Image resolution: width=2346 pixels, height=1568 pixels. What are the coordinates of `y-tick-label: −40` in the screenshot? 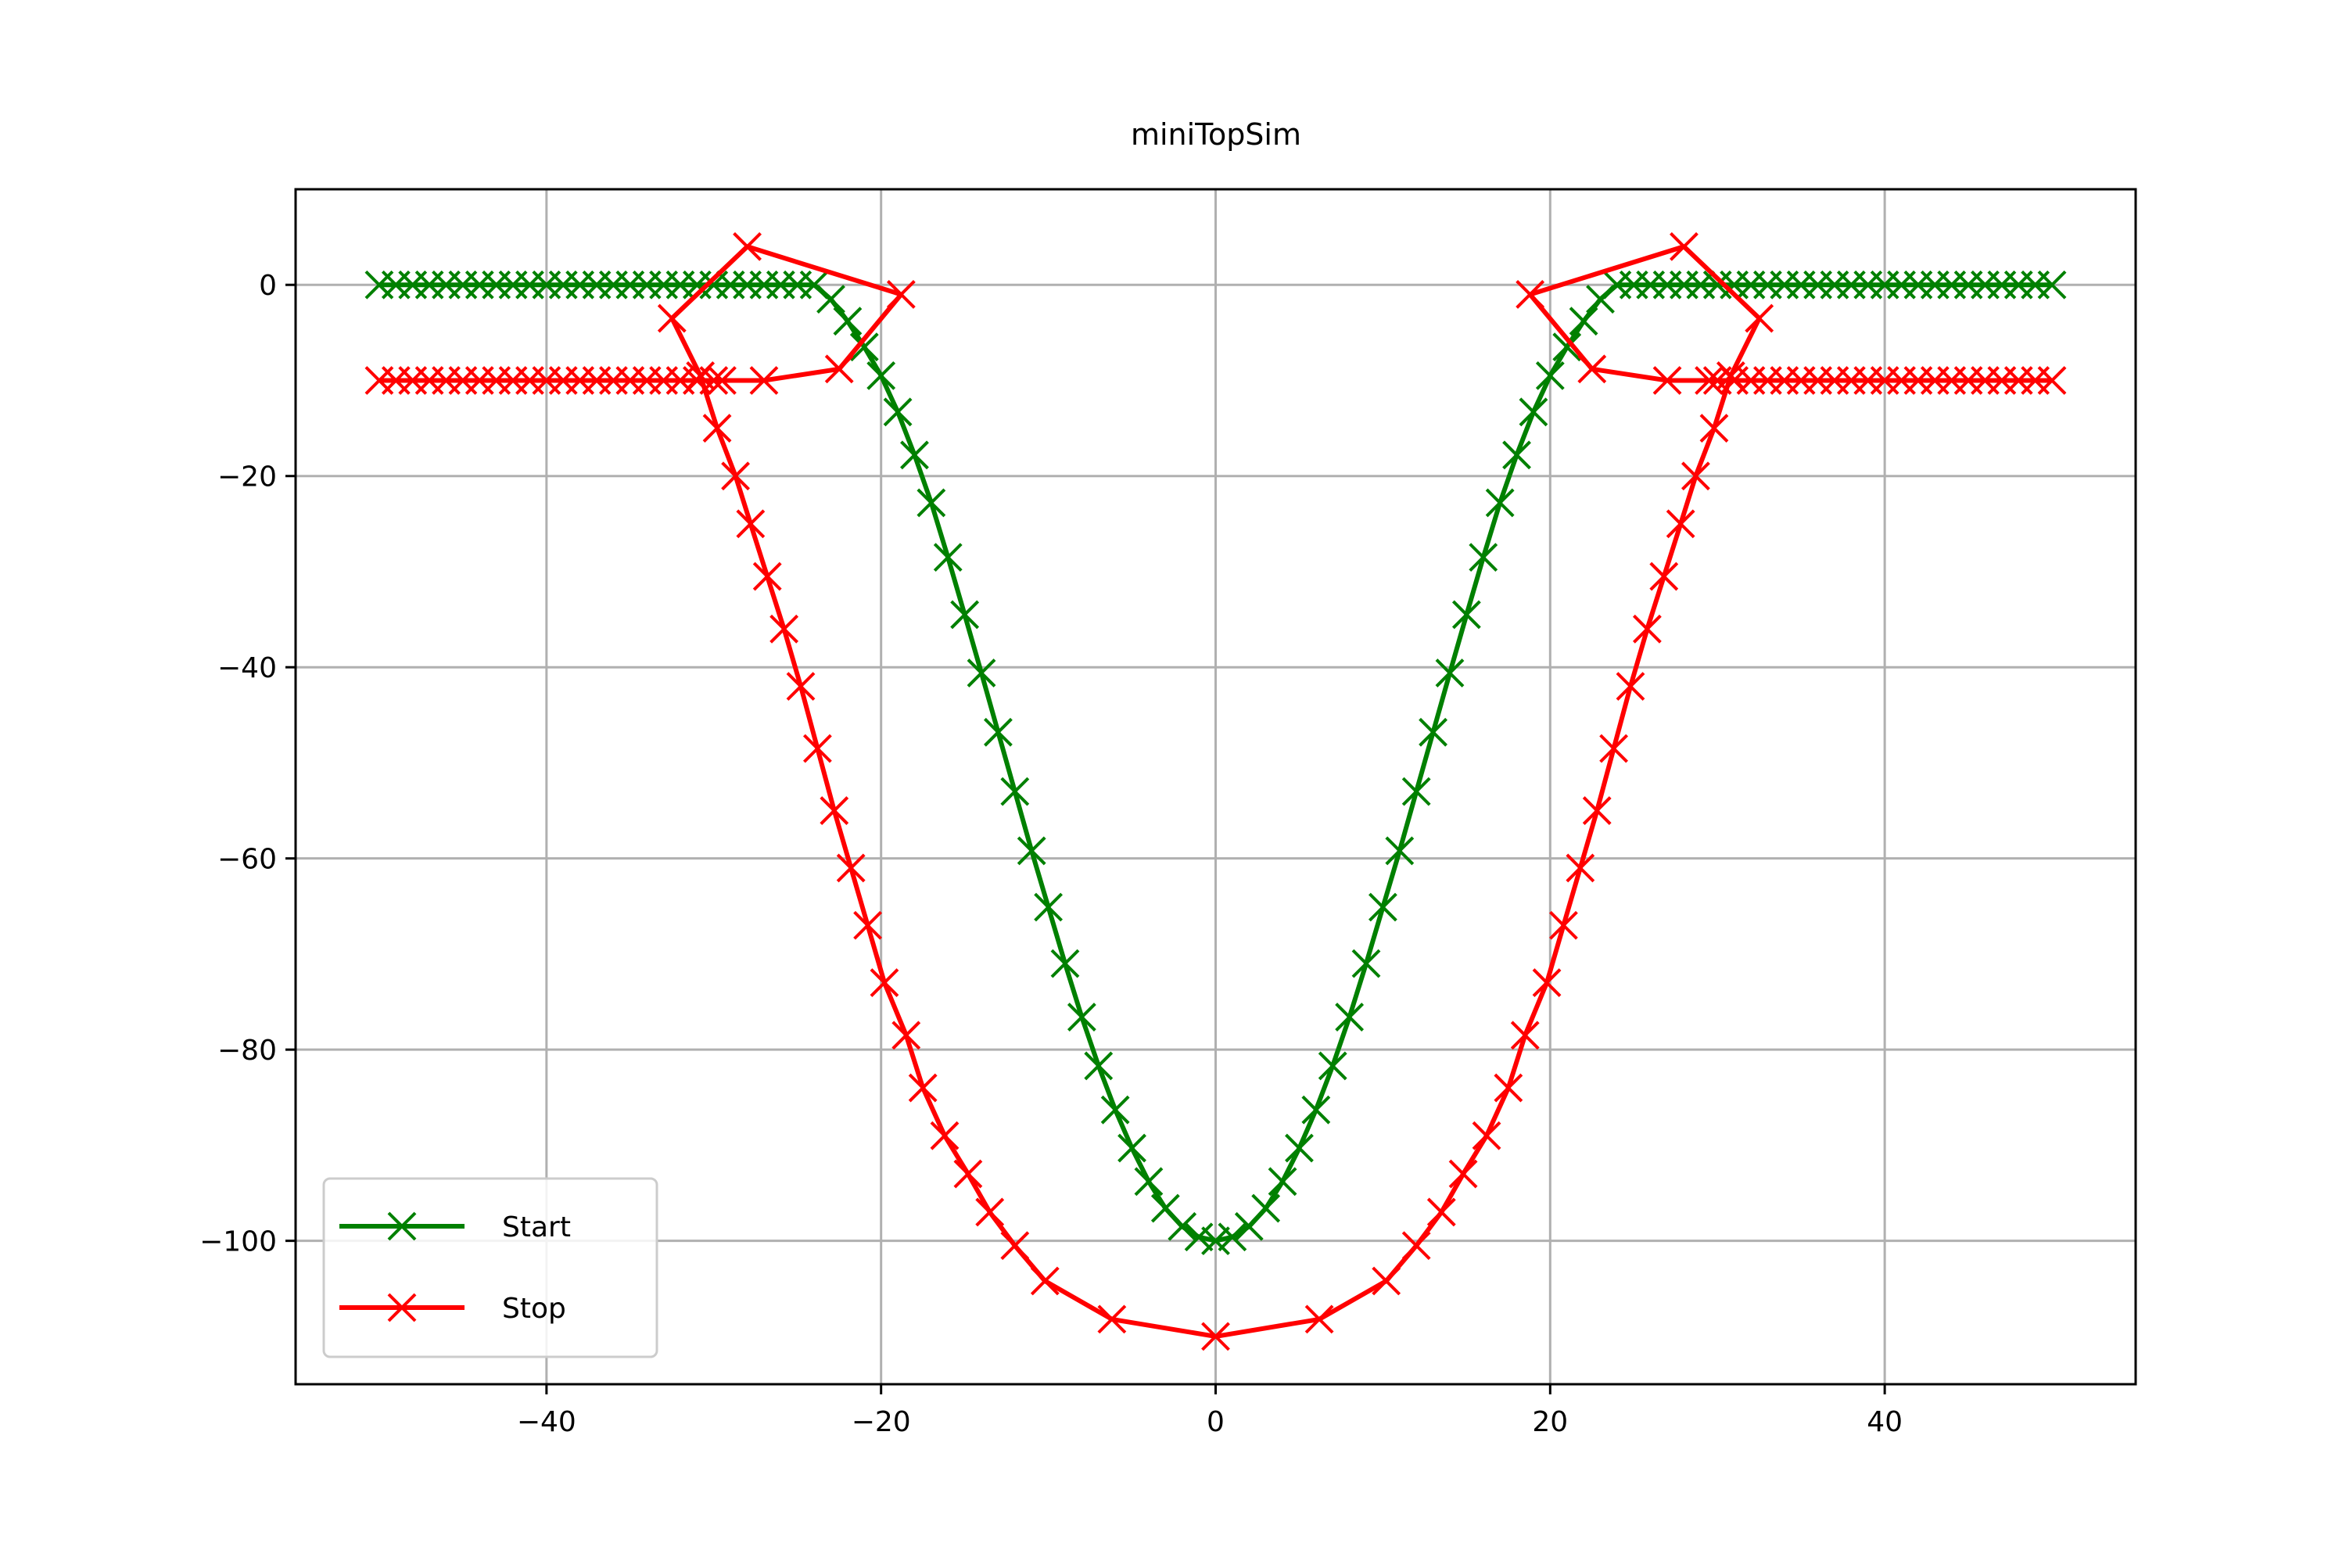 It's located at (247, 668).